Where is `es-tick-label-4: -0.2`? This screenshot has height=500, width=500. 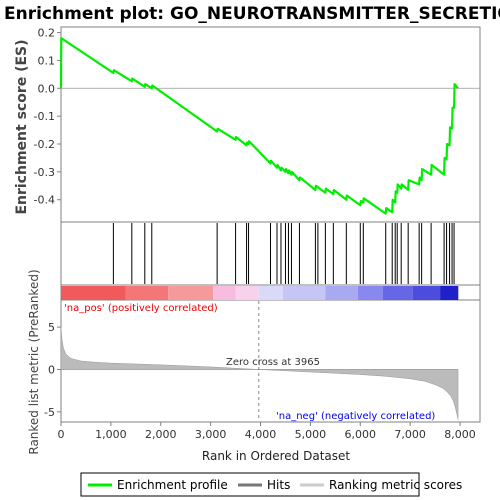
es-tick-label-4: -0.2 is located at coordinates (44, 144).